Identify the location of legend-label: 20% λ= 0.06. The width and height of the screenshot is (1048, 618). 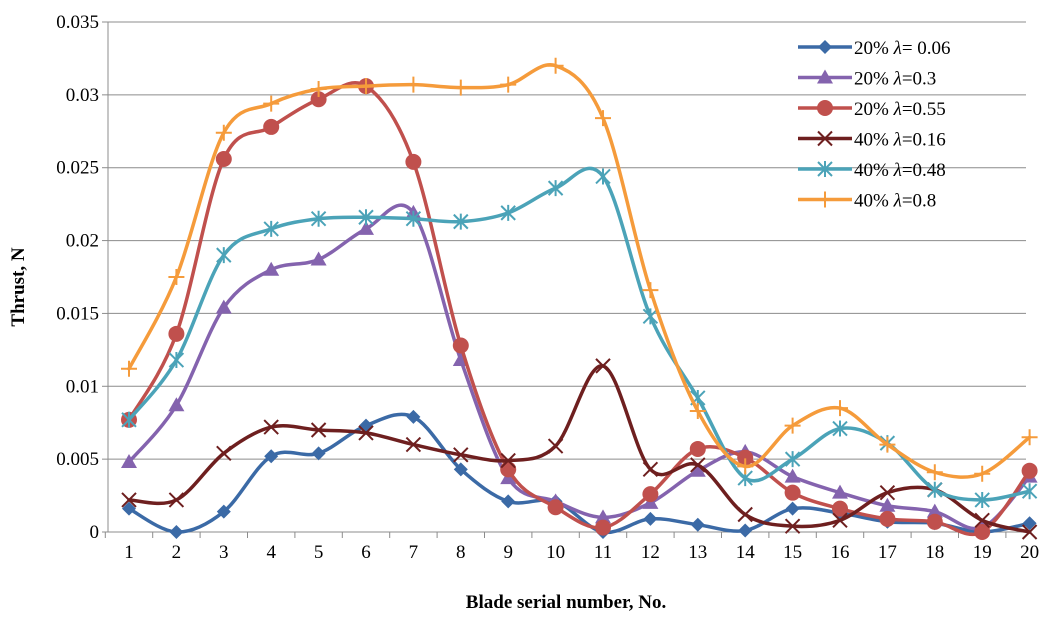
(902, 48).